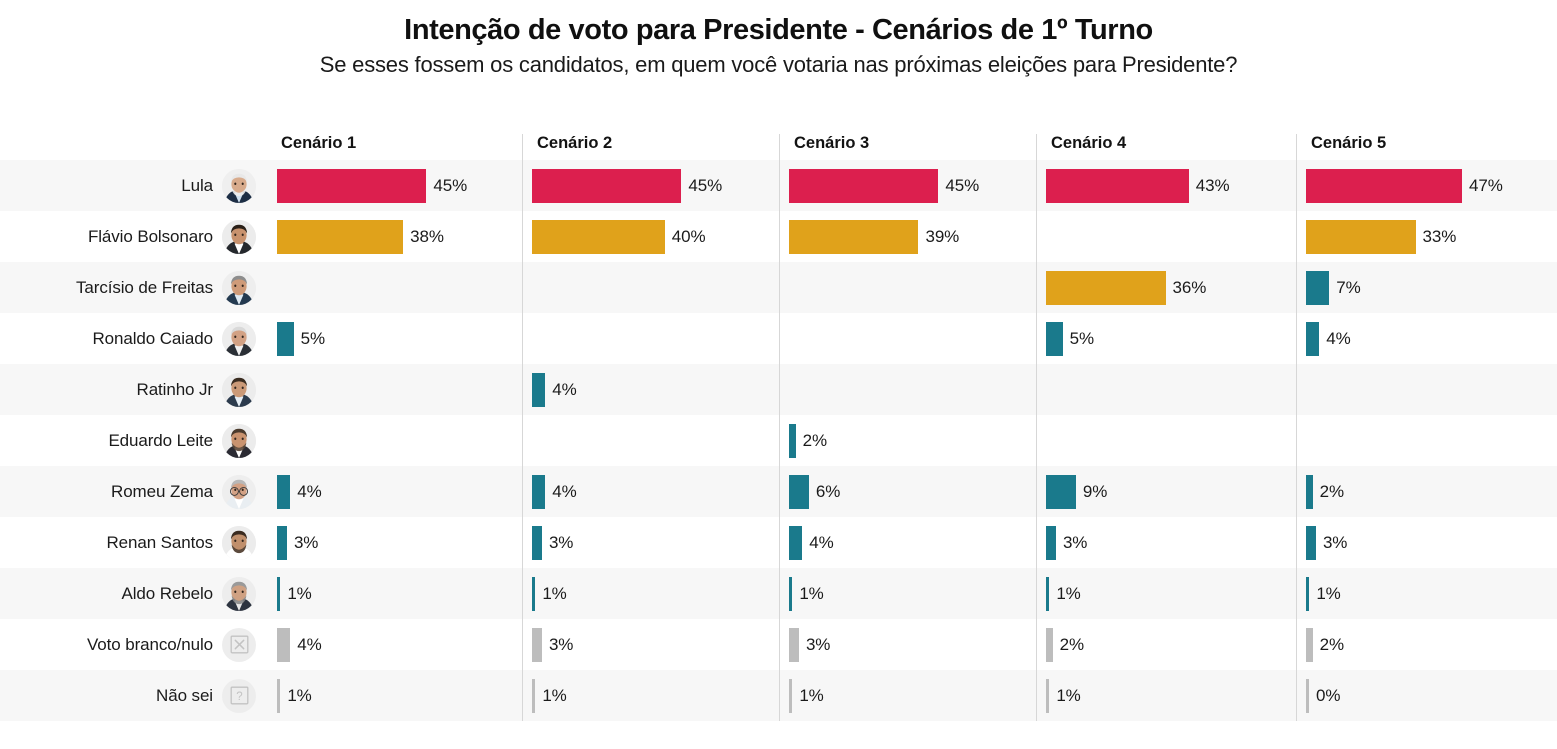 This screenshot has width=1557, height=749. I want to click on bar-value-label: 0%, so click(1328, 695).